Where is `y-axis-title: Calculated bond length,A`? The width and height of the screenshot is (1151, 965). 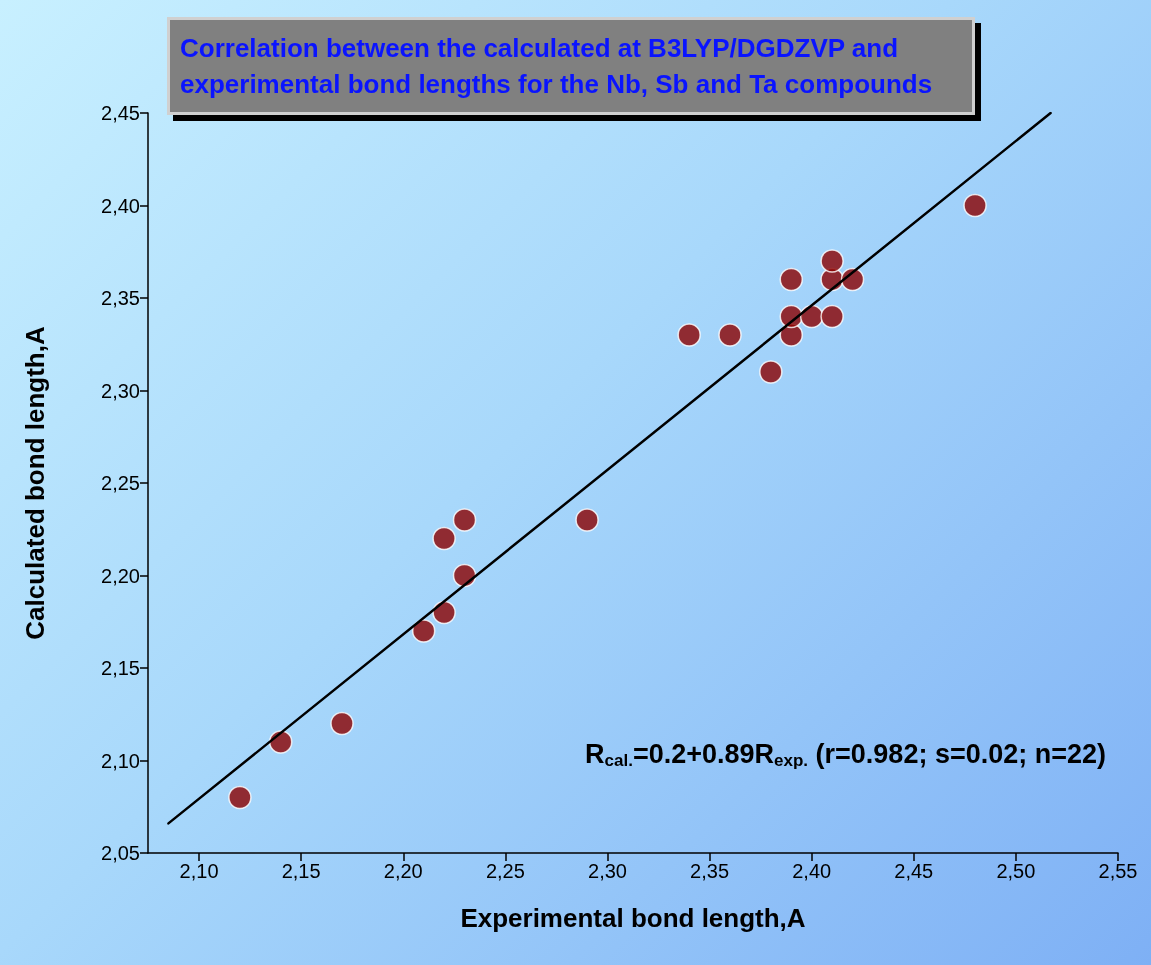
y-axis-title: Calculated bond length,A is located at coordinates (35, 483).